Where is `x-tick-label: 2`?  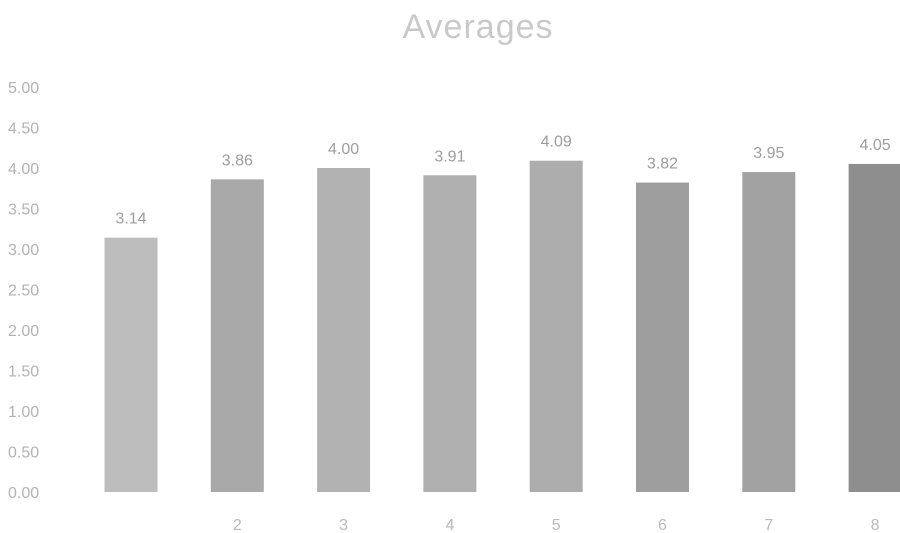 x-tick-label: 2 is located at coordinates (237, 525).